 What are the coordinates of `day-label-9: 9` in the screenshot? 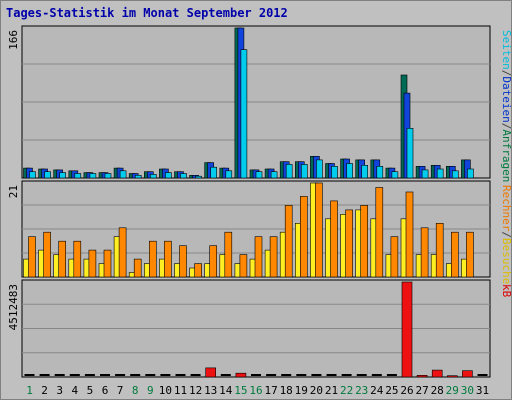 It's located at (150, 390).